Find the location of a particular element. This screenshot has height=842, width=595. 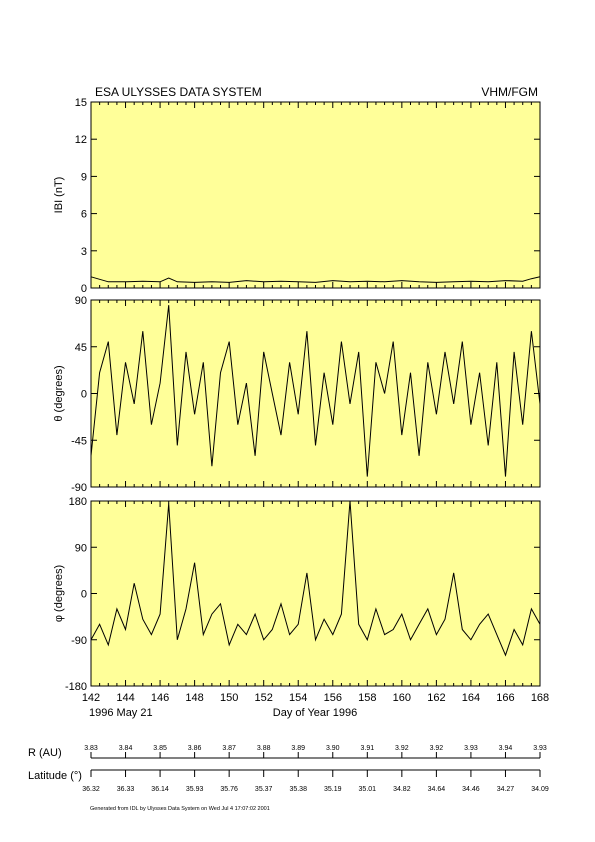

header-instrument: VHM/FGM is located at coordinates (509, 92).